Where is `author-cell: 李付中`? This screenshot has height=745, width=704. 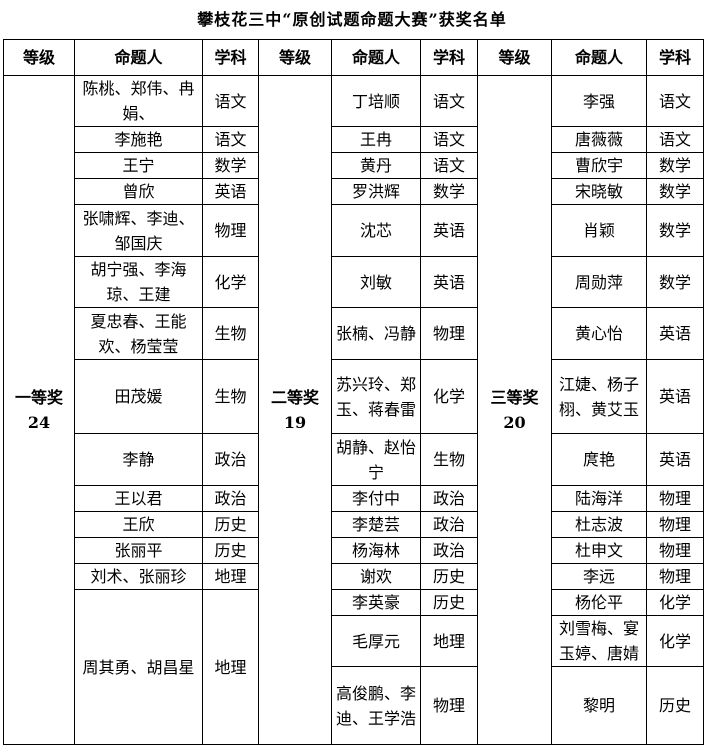
author-cell: 李付中 is located at coordinates (376, 498).